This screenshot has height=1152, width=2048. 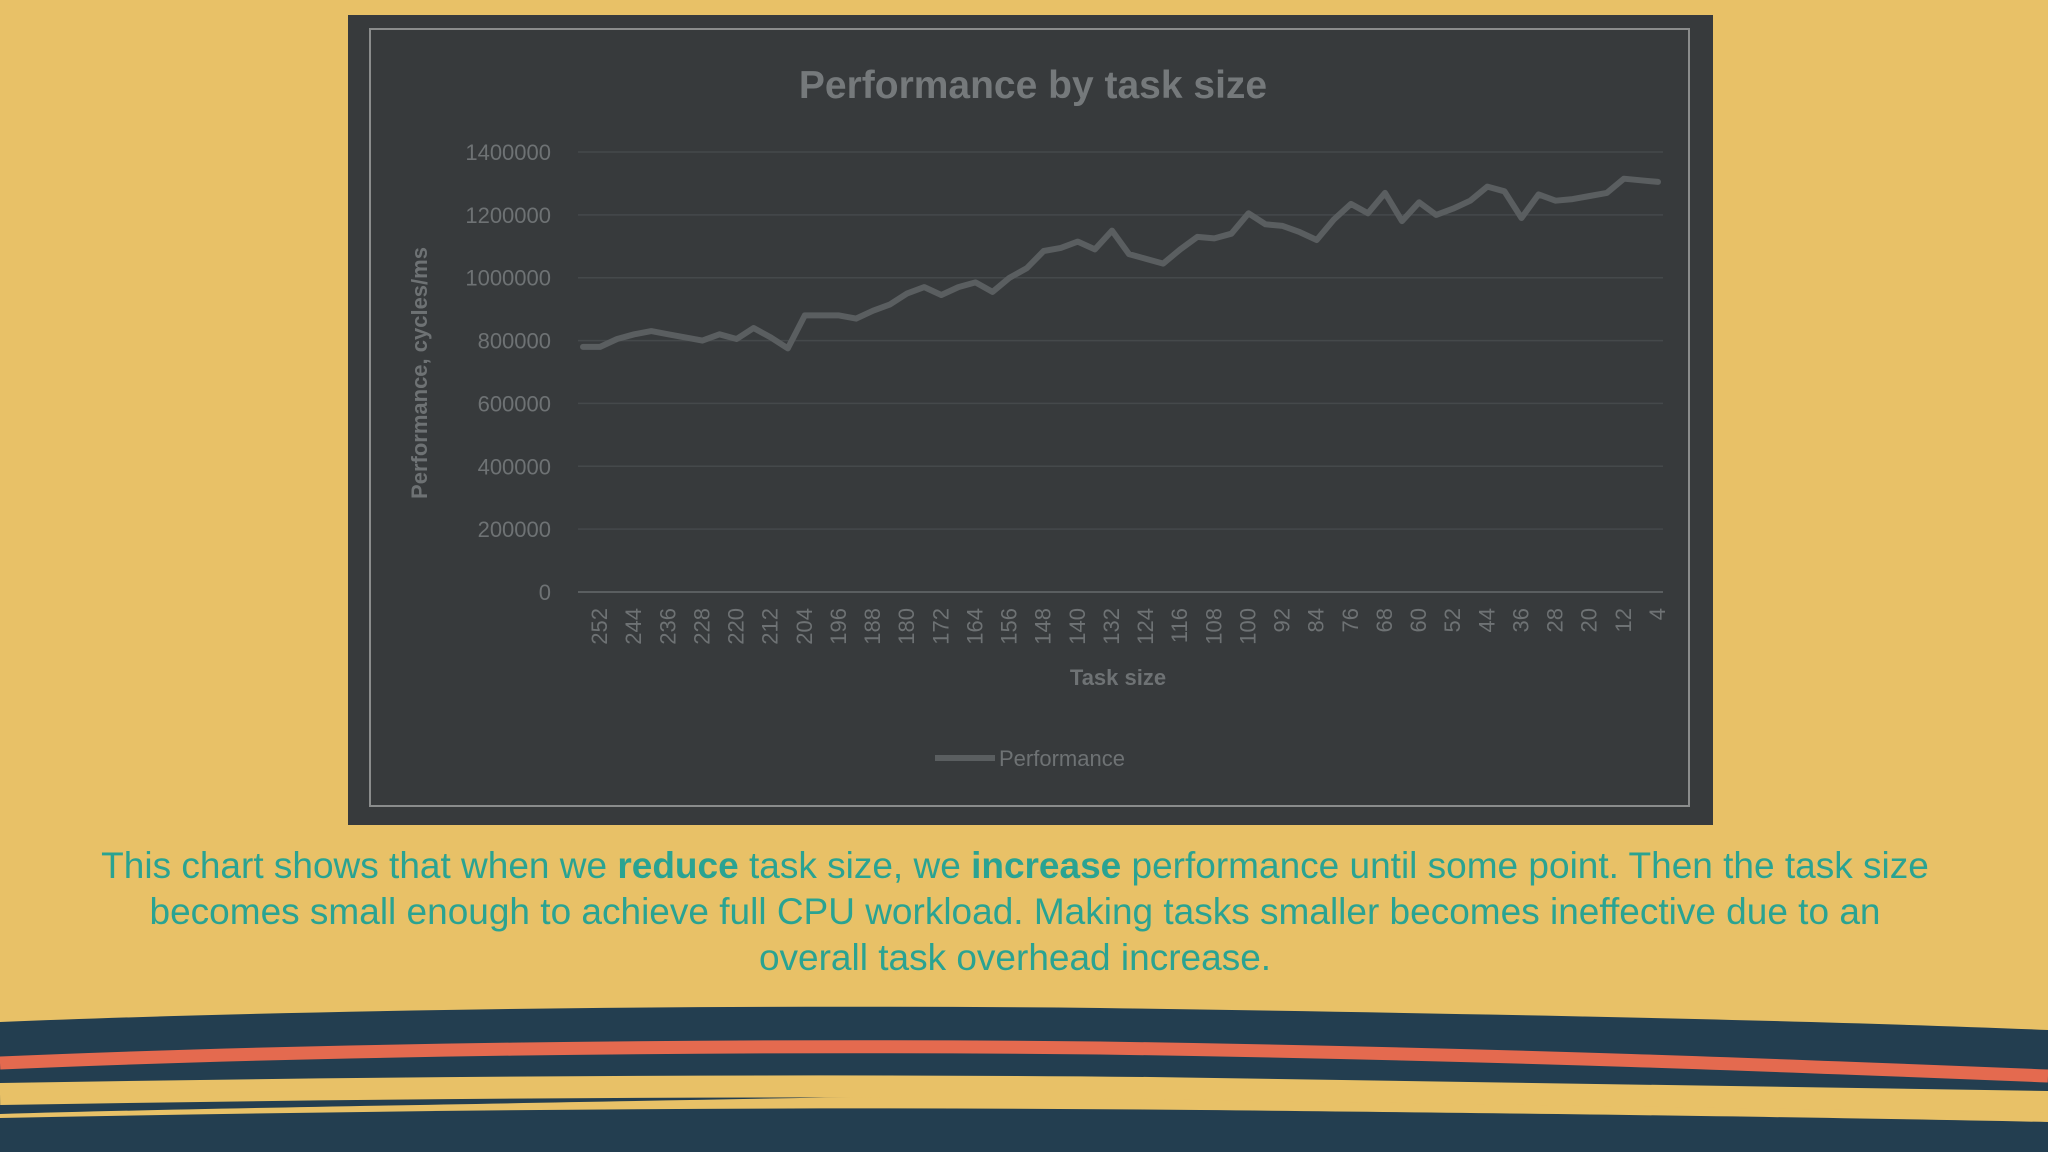 What do you see at coordinates (1179, 625) in the screenshot?
I see `x-tick-label: 116` at bounding box center [1179, 625].